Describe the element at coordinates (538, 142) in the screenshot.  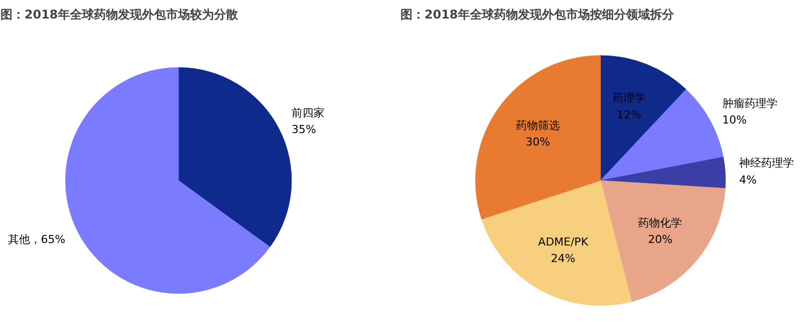
I see `data-label: 30%` at that location.